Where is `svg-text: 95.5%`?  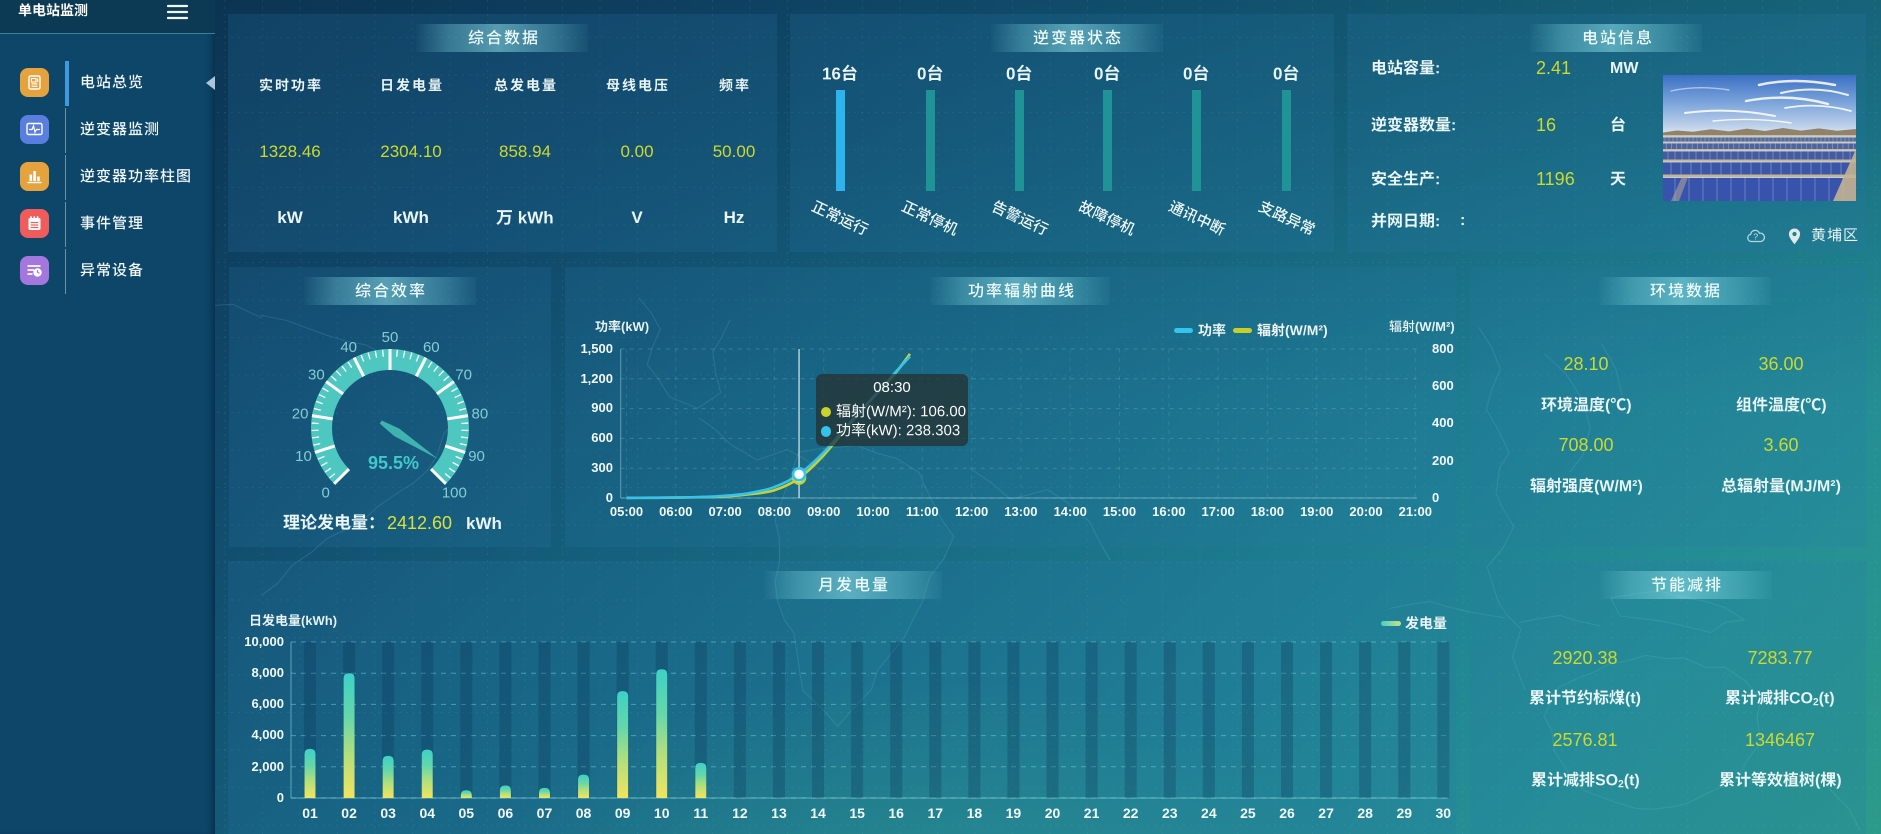 svg-text: 95.5% is located at coordinates (393, 463).